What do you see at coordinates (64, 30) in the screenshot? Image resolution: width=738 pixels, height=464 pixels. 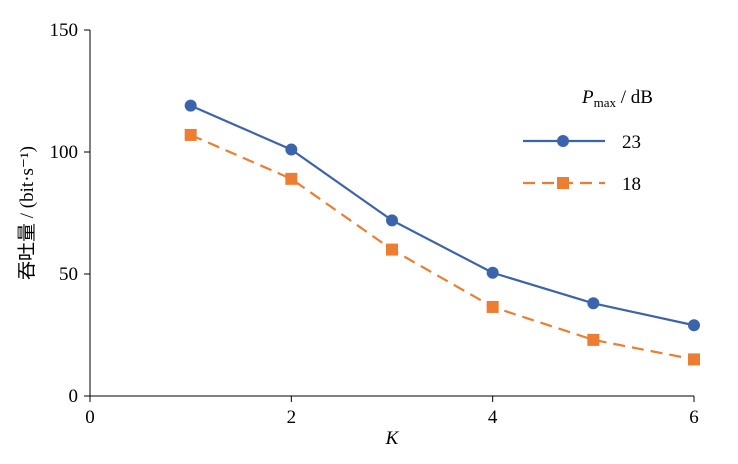 I see `y-tick-label: 150` at bounding box center [64, 30].